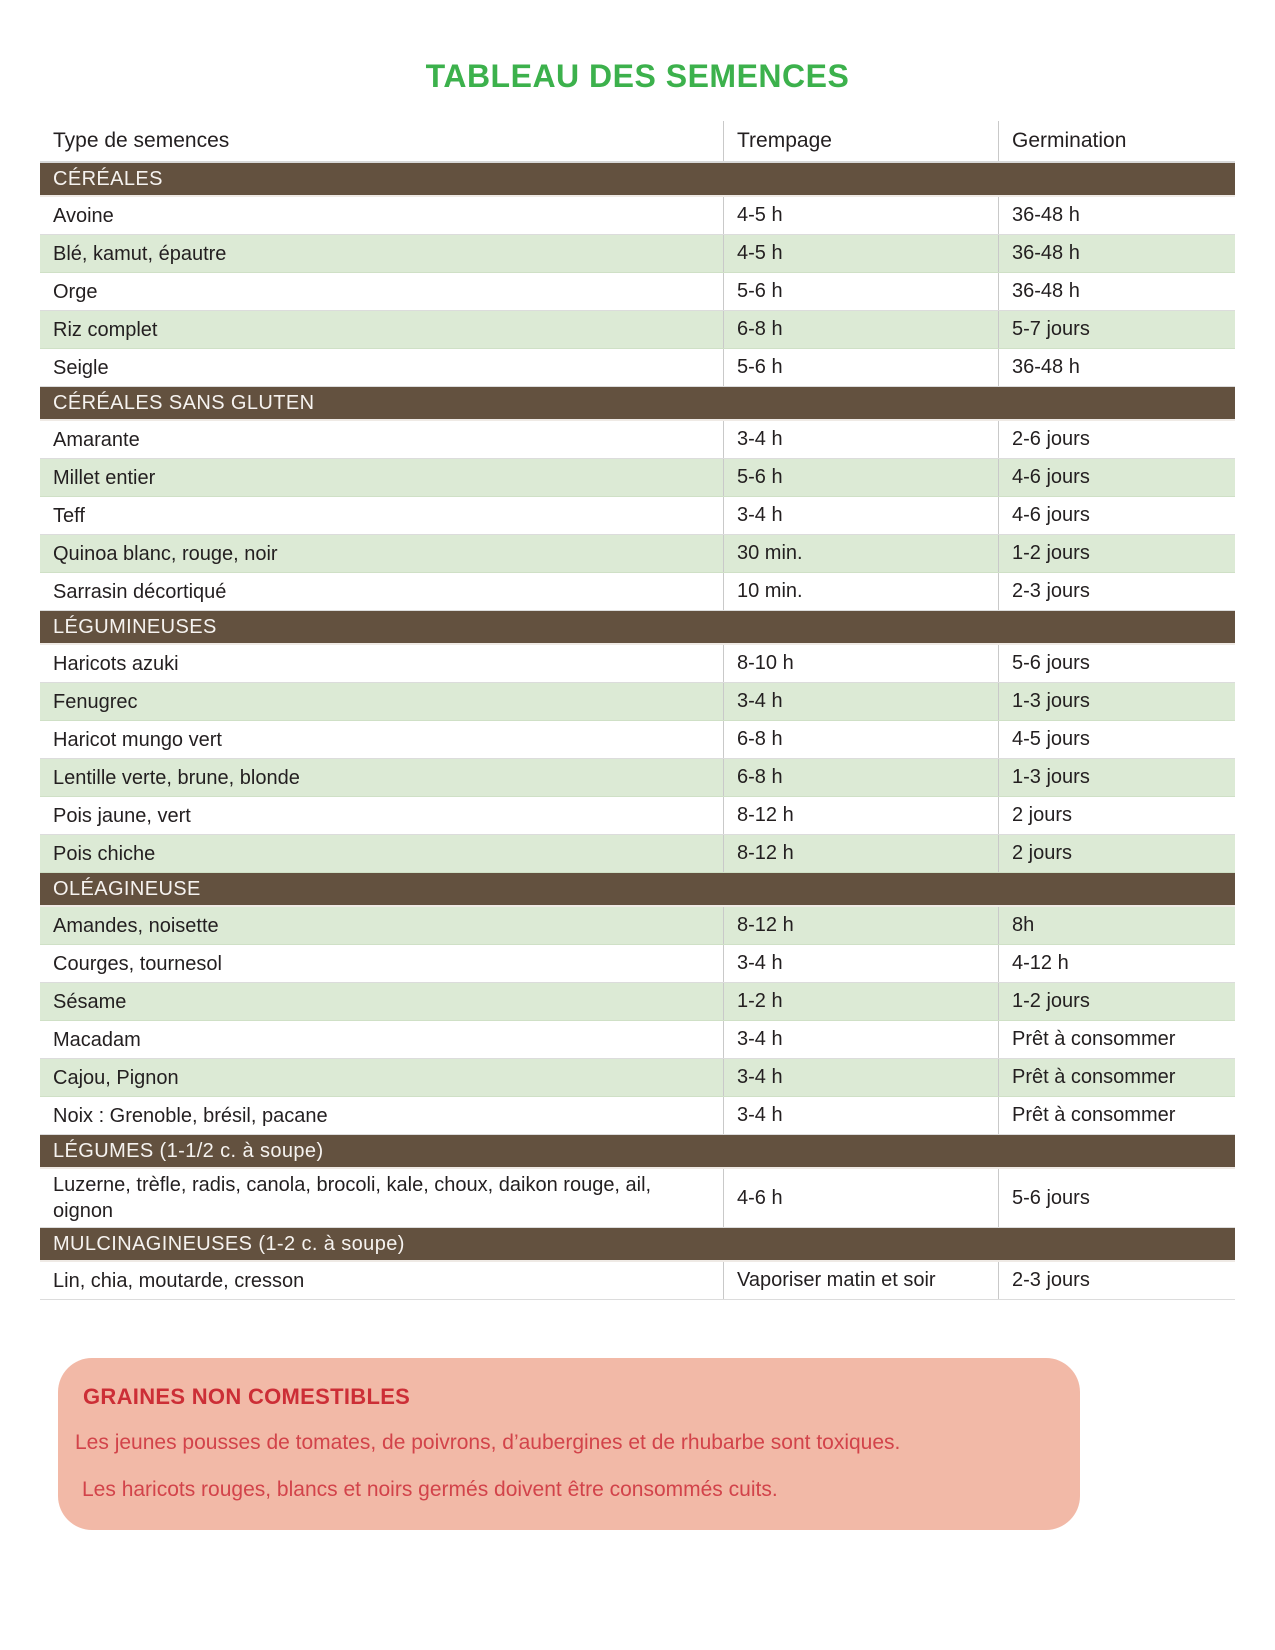 This screenshot has width=1275, height=1650. What do you see at coordinates (83, 215) in the screenshot?
I see `cell-type: Avoine` at bounding box center [83, 215].